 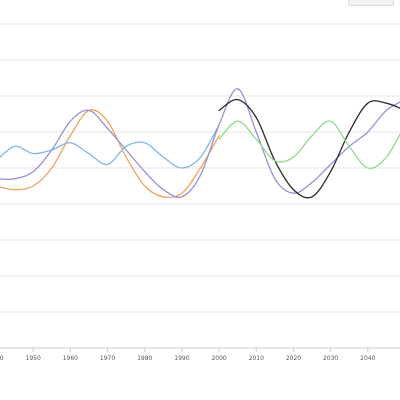 I want to click on x-tick-label: 1990, so click(x=181, y=358).